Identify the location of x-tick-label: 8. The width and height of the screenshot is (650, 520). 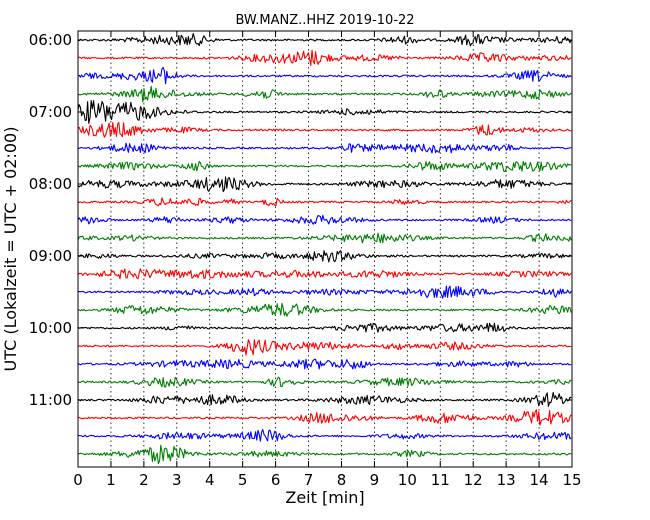
(342, 480).